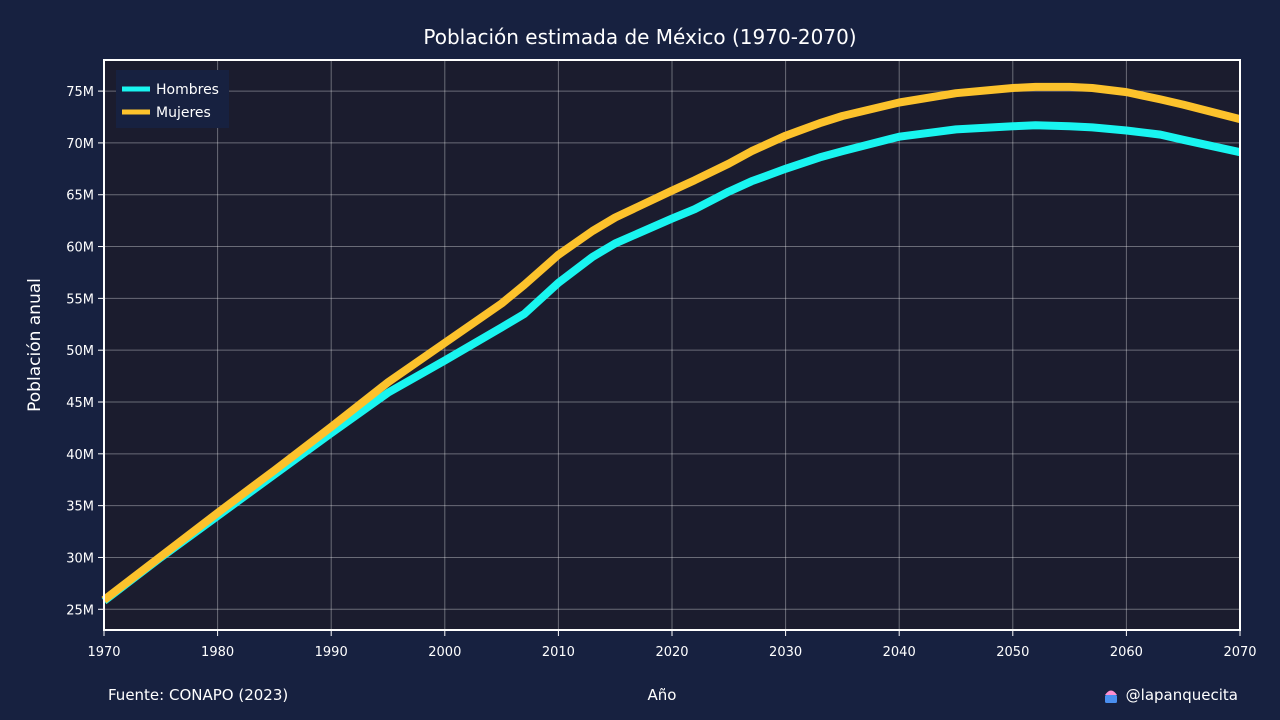 The height and width of the screenshot is (720, 1280). I want to click on y-axis-title: Población anual, so click(35, 345).